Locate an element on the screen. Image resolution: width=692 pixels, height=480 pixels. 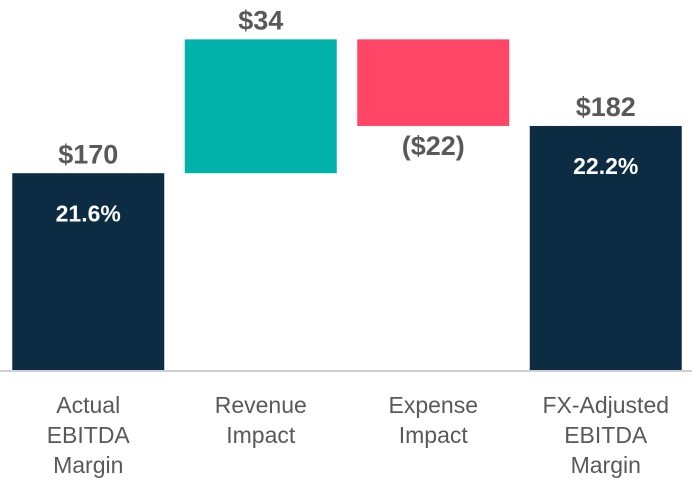
value-label: $170 is located at coordinates (88, 154).